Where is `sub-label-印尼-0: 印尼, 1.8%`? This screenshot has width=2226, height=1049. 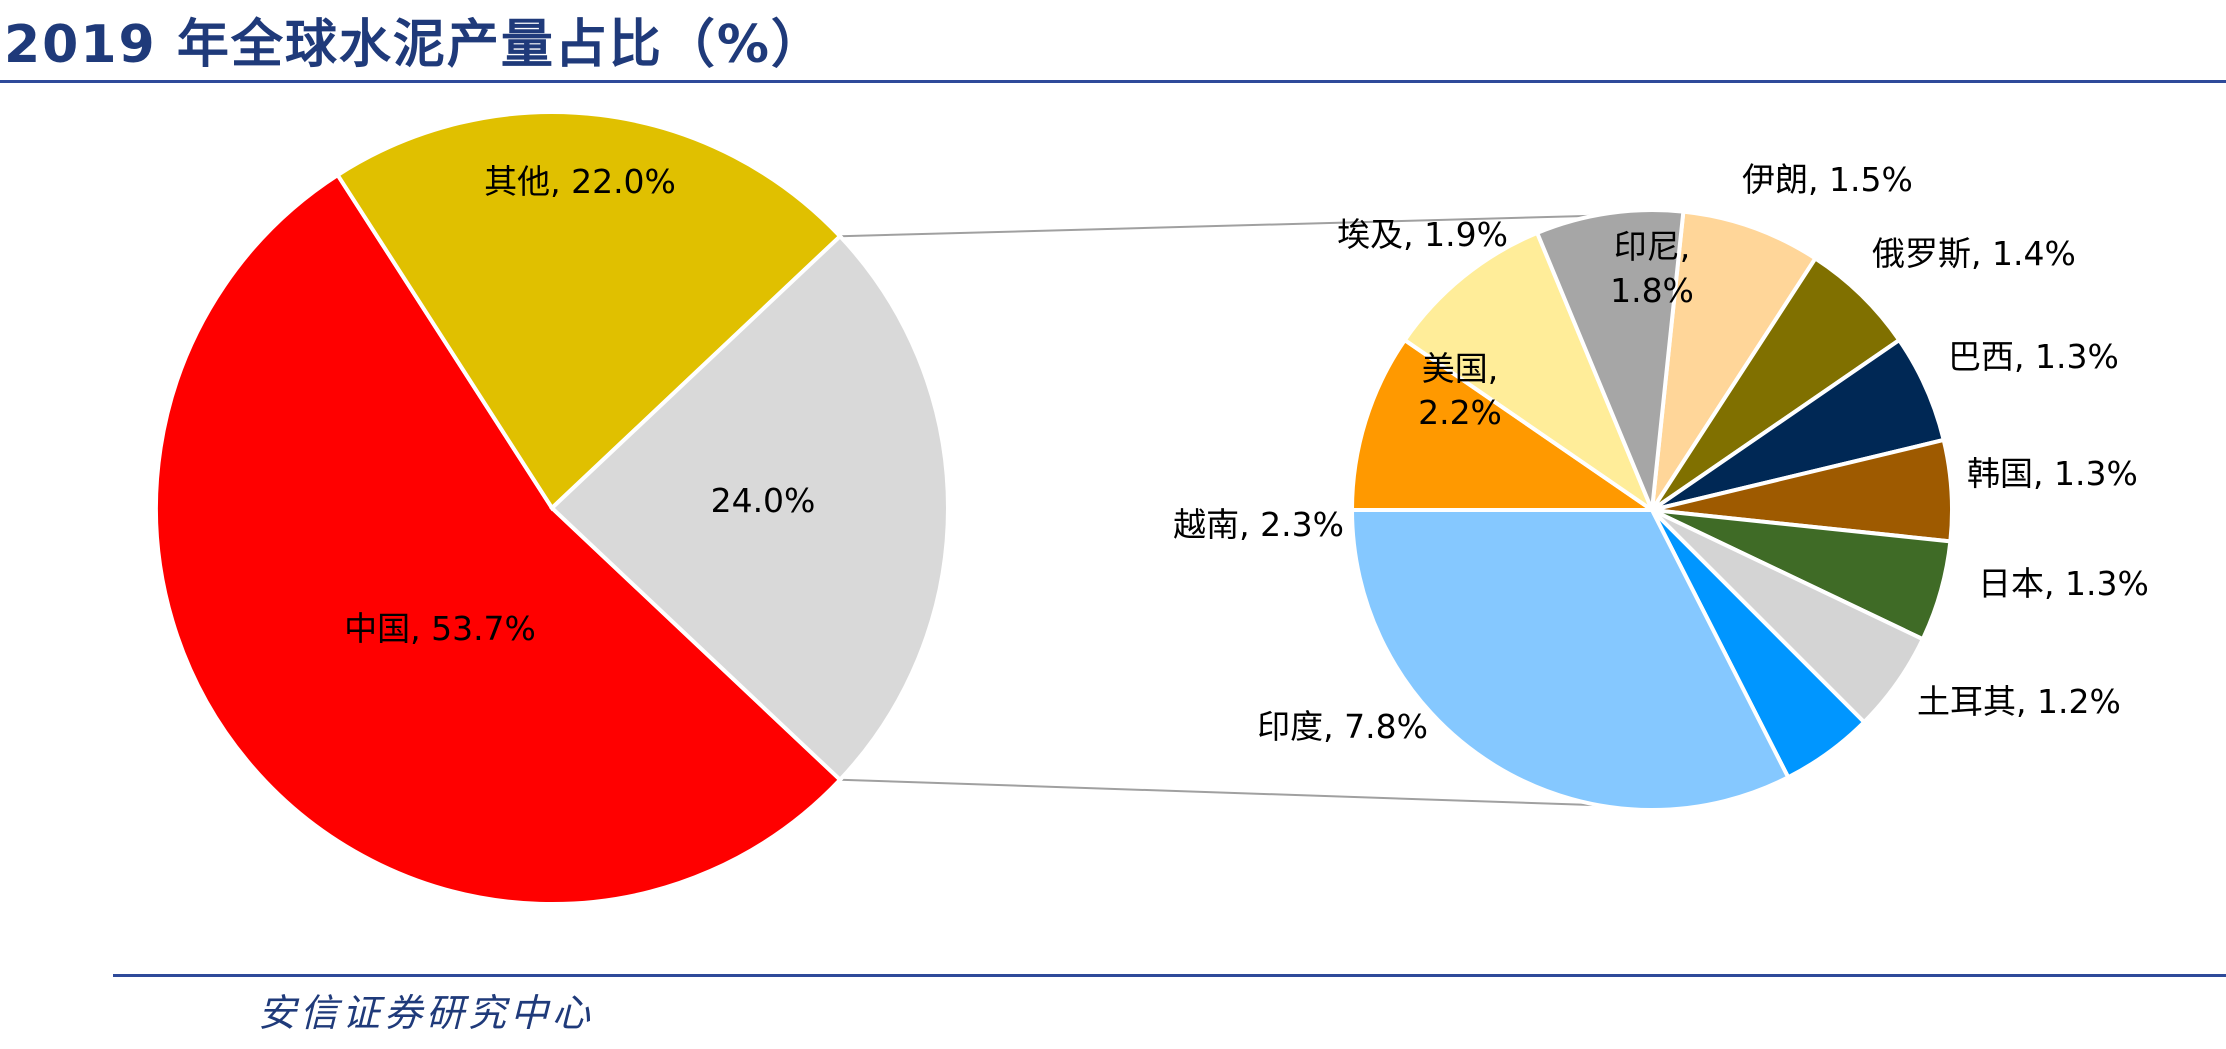 sub-label-印尼-0: 印尼, 1.8% is located at coordinates (1652, 268).